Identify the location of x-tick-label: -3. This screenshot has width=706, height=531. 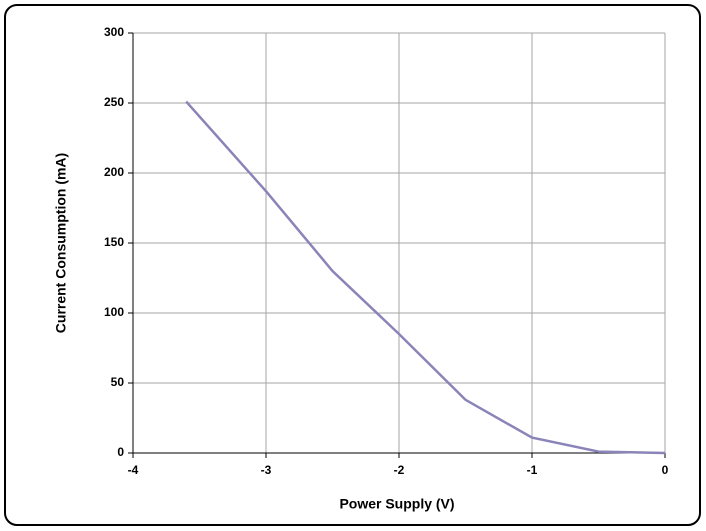
(266, 470).